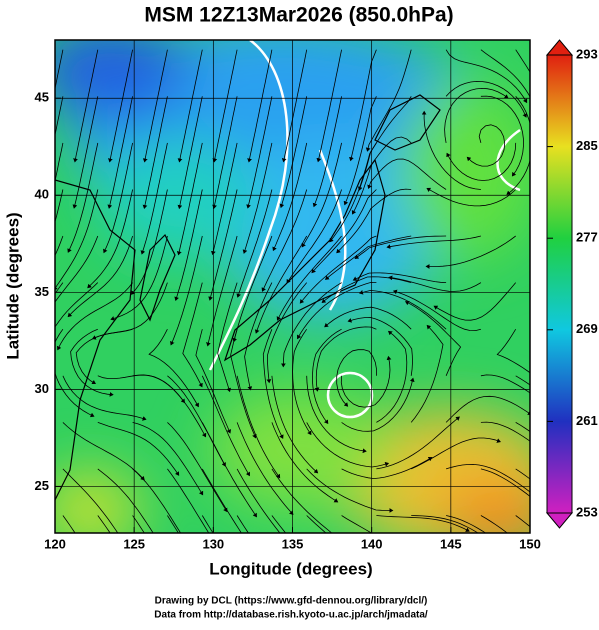 This screenshot has width=599, height=630. Describe the element at coordinates (134, 543) in the screenshot. I see `x-tick-label: 125` at that location.